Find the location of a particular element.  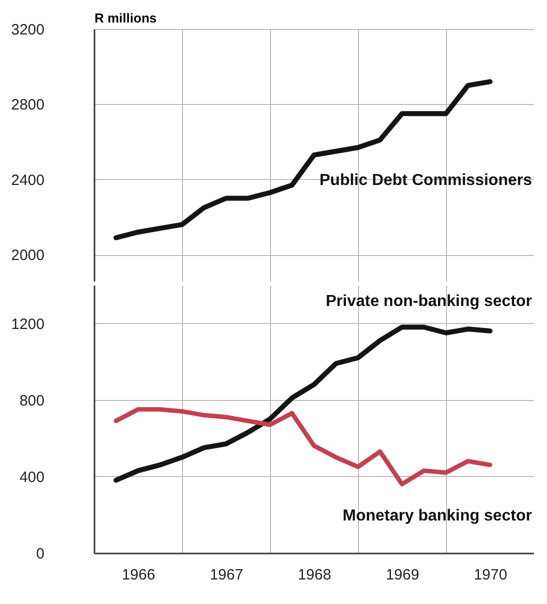

y-tick-label: 1200 is located at coordinates (27, 324).